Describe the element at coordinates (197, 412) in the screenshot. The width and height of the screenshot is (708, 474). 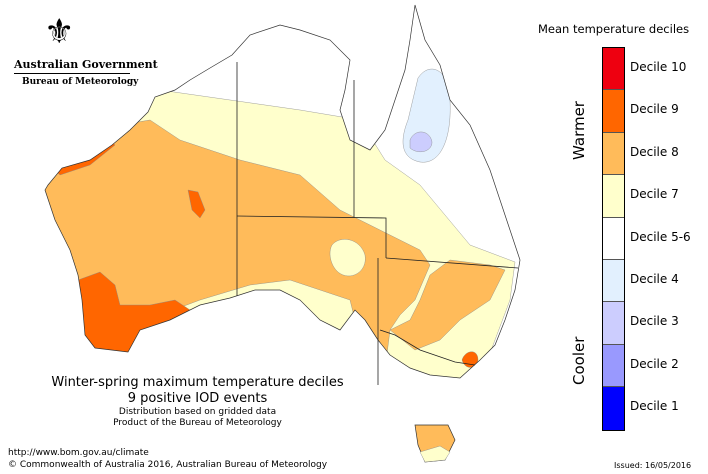
I see `map-note-data: Distribution based on gridded data` at that location.